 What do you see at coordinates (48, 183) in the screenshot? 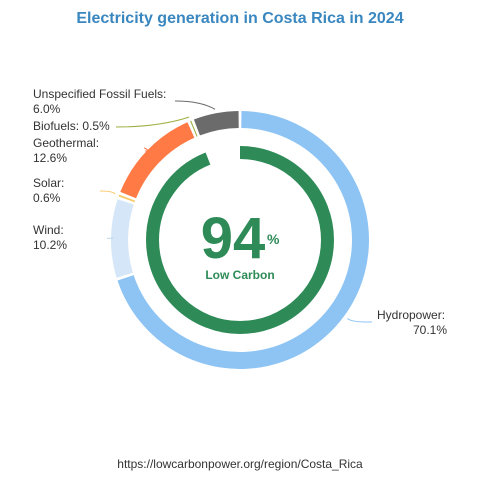
I see `slice-name-solar: Solar:` at bounding box center [48, 183].